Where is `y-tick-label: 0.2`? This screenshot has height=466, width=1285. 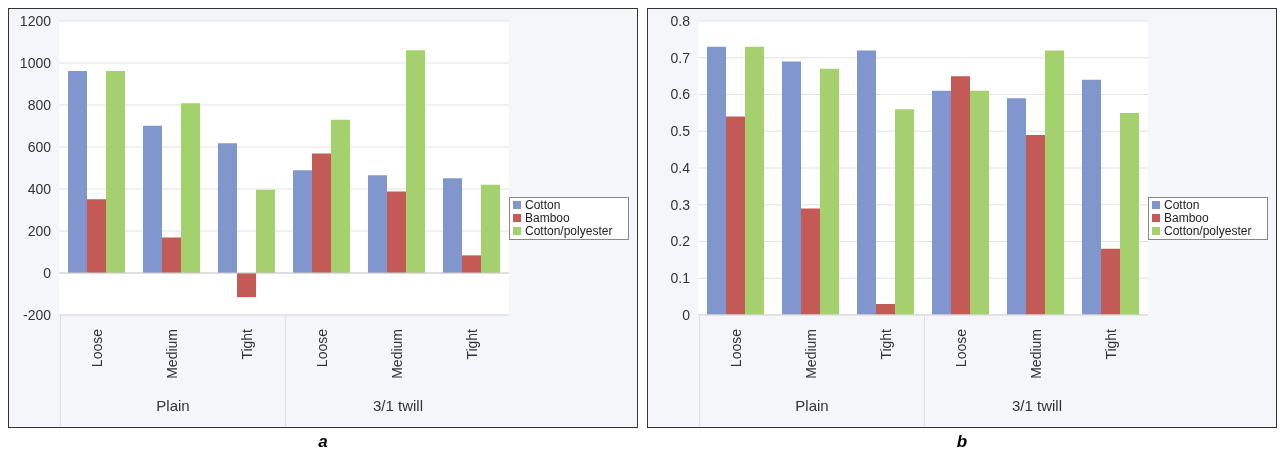 y-tick-label: 0.2 is located at coordinates (680, 241).